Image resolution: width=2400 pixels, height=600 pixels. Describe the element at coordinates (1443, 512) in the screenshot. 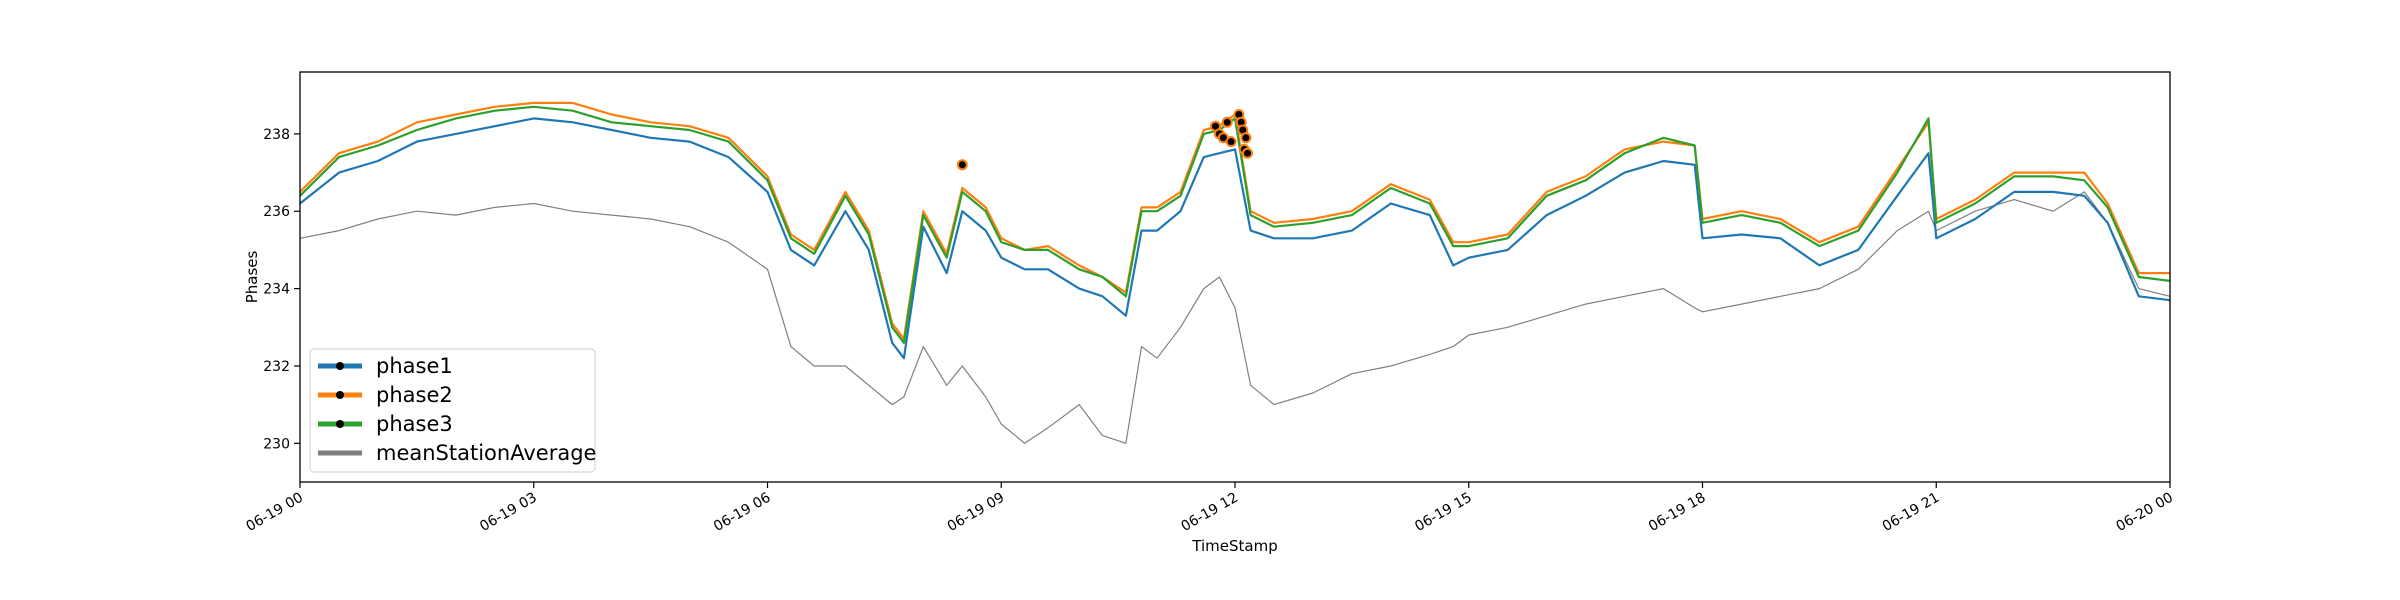

I see `x-tick-label: 06-19 15` at that location.